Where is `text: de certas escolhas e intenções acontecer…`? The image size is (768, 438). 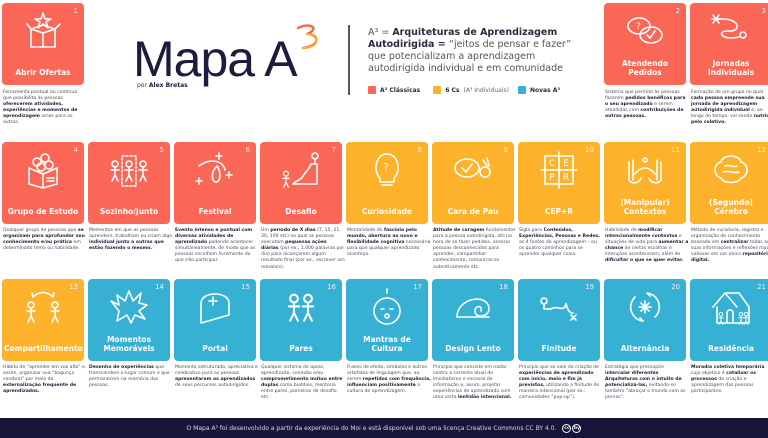 text: de certas escolhas e intenções acontecer… is located at coordinates (643, 252).